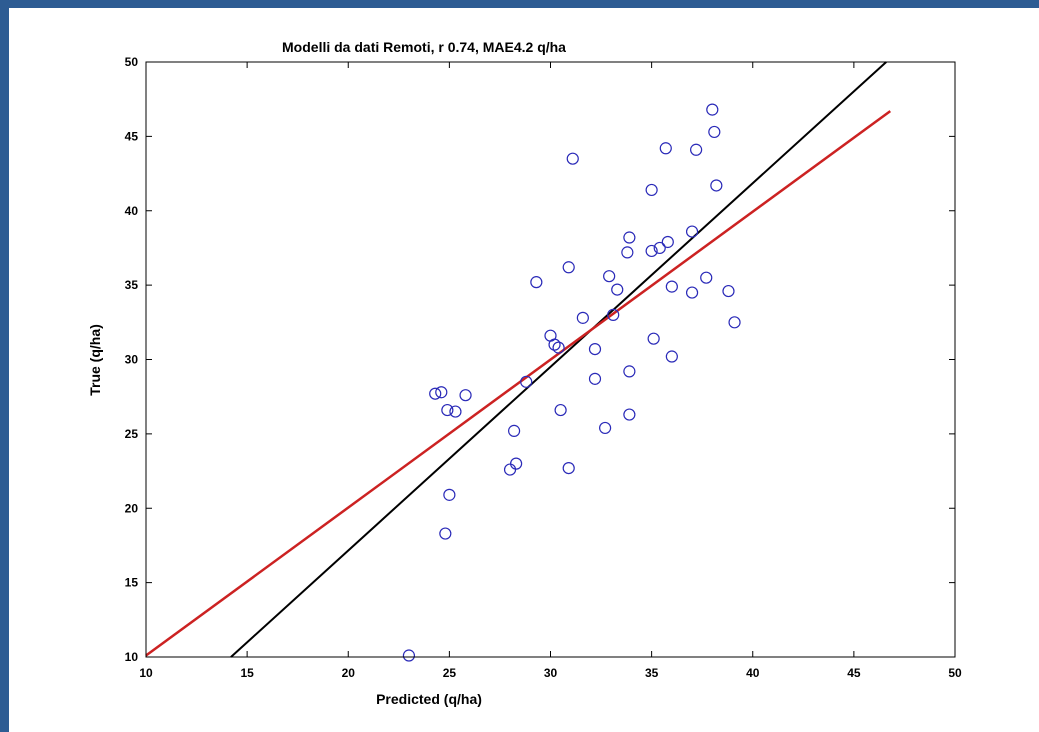 Image resolution: width=1039 pixels, height=732 pixels. What do you see at coordinates (955, 673) in the screenshot?
I see `x-tick-label: 50` at bounding box center [955, 673].